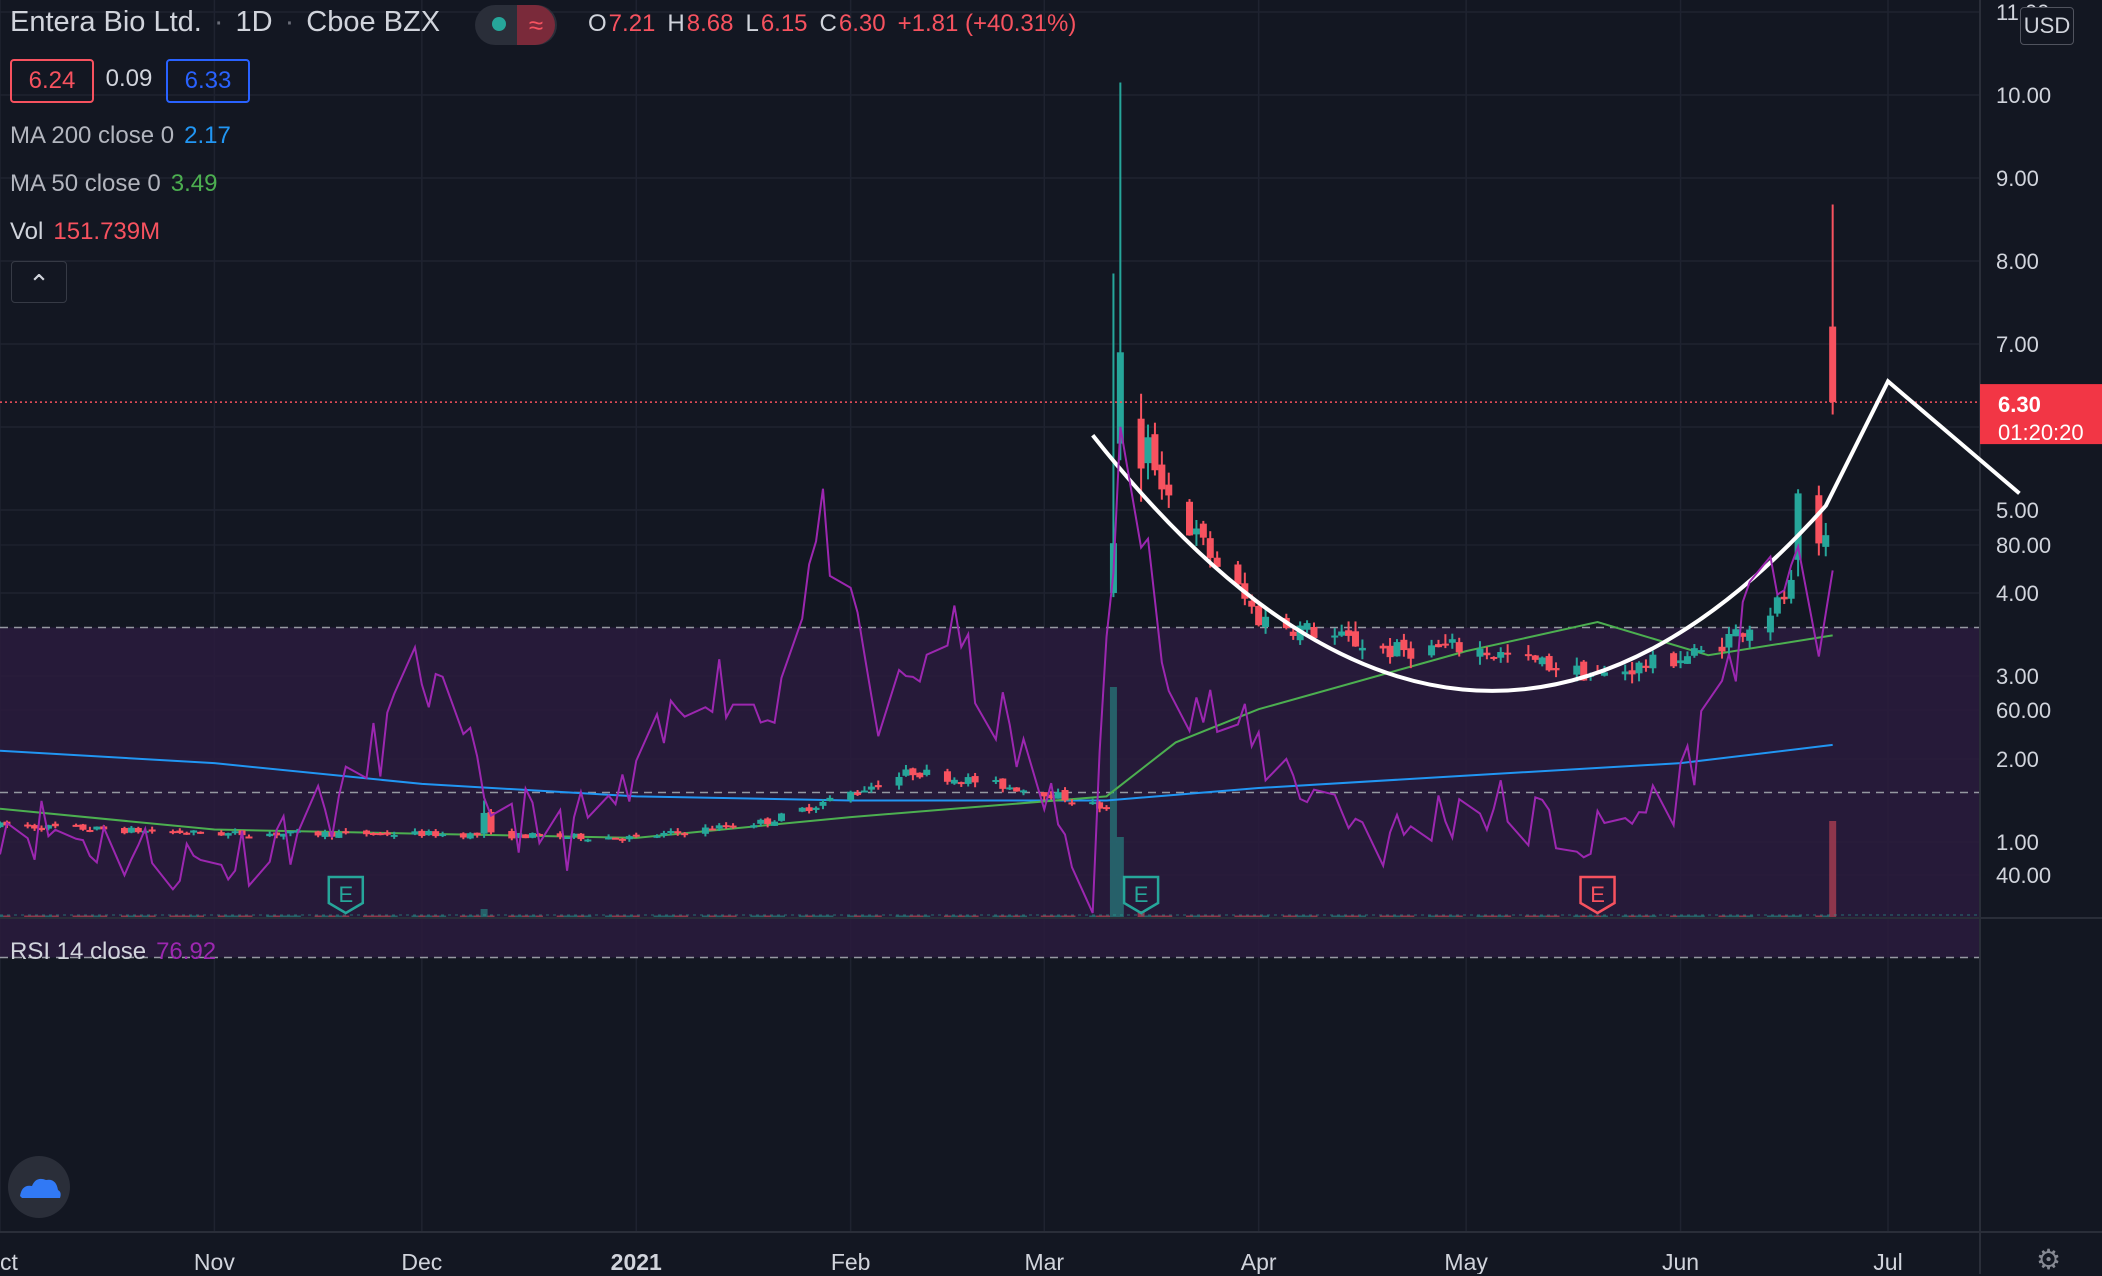 Image resolution: width=2102 pixels, height=1276 pixels. Describe the element at coordinates (2017, 344) in the screenshot. I see `y-tick-label: 7.00` at that location.